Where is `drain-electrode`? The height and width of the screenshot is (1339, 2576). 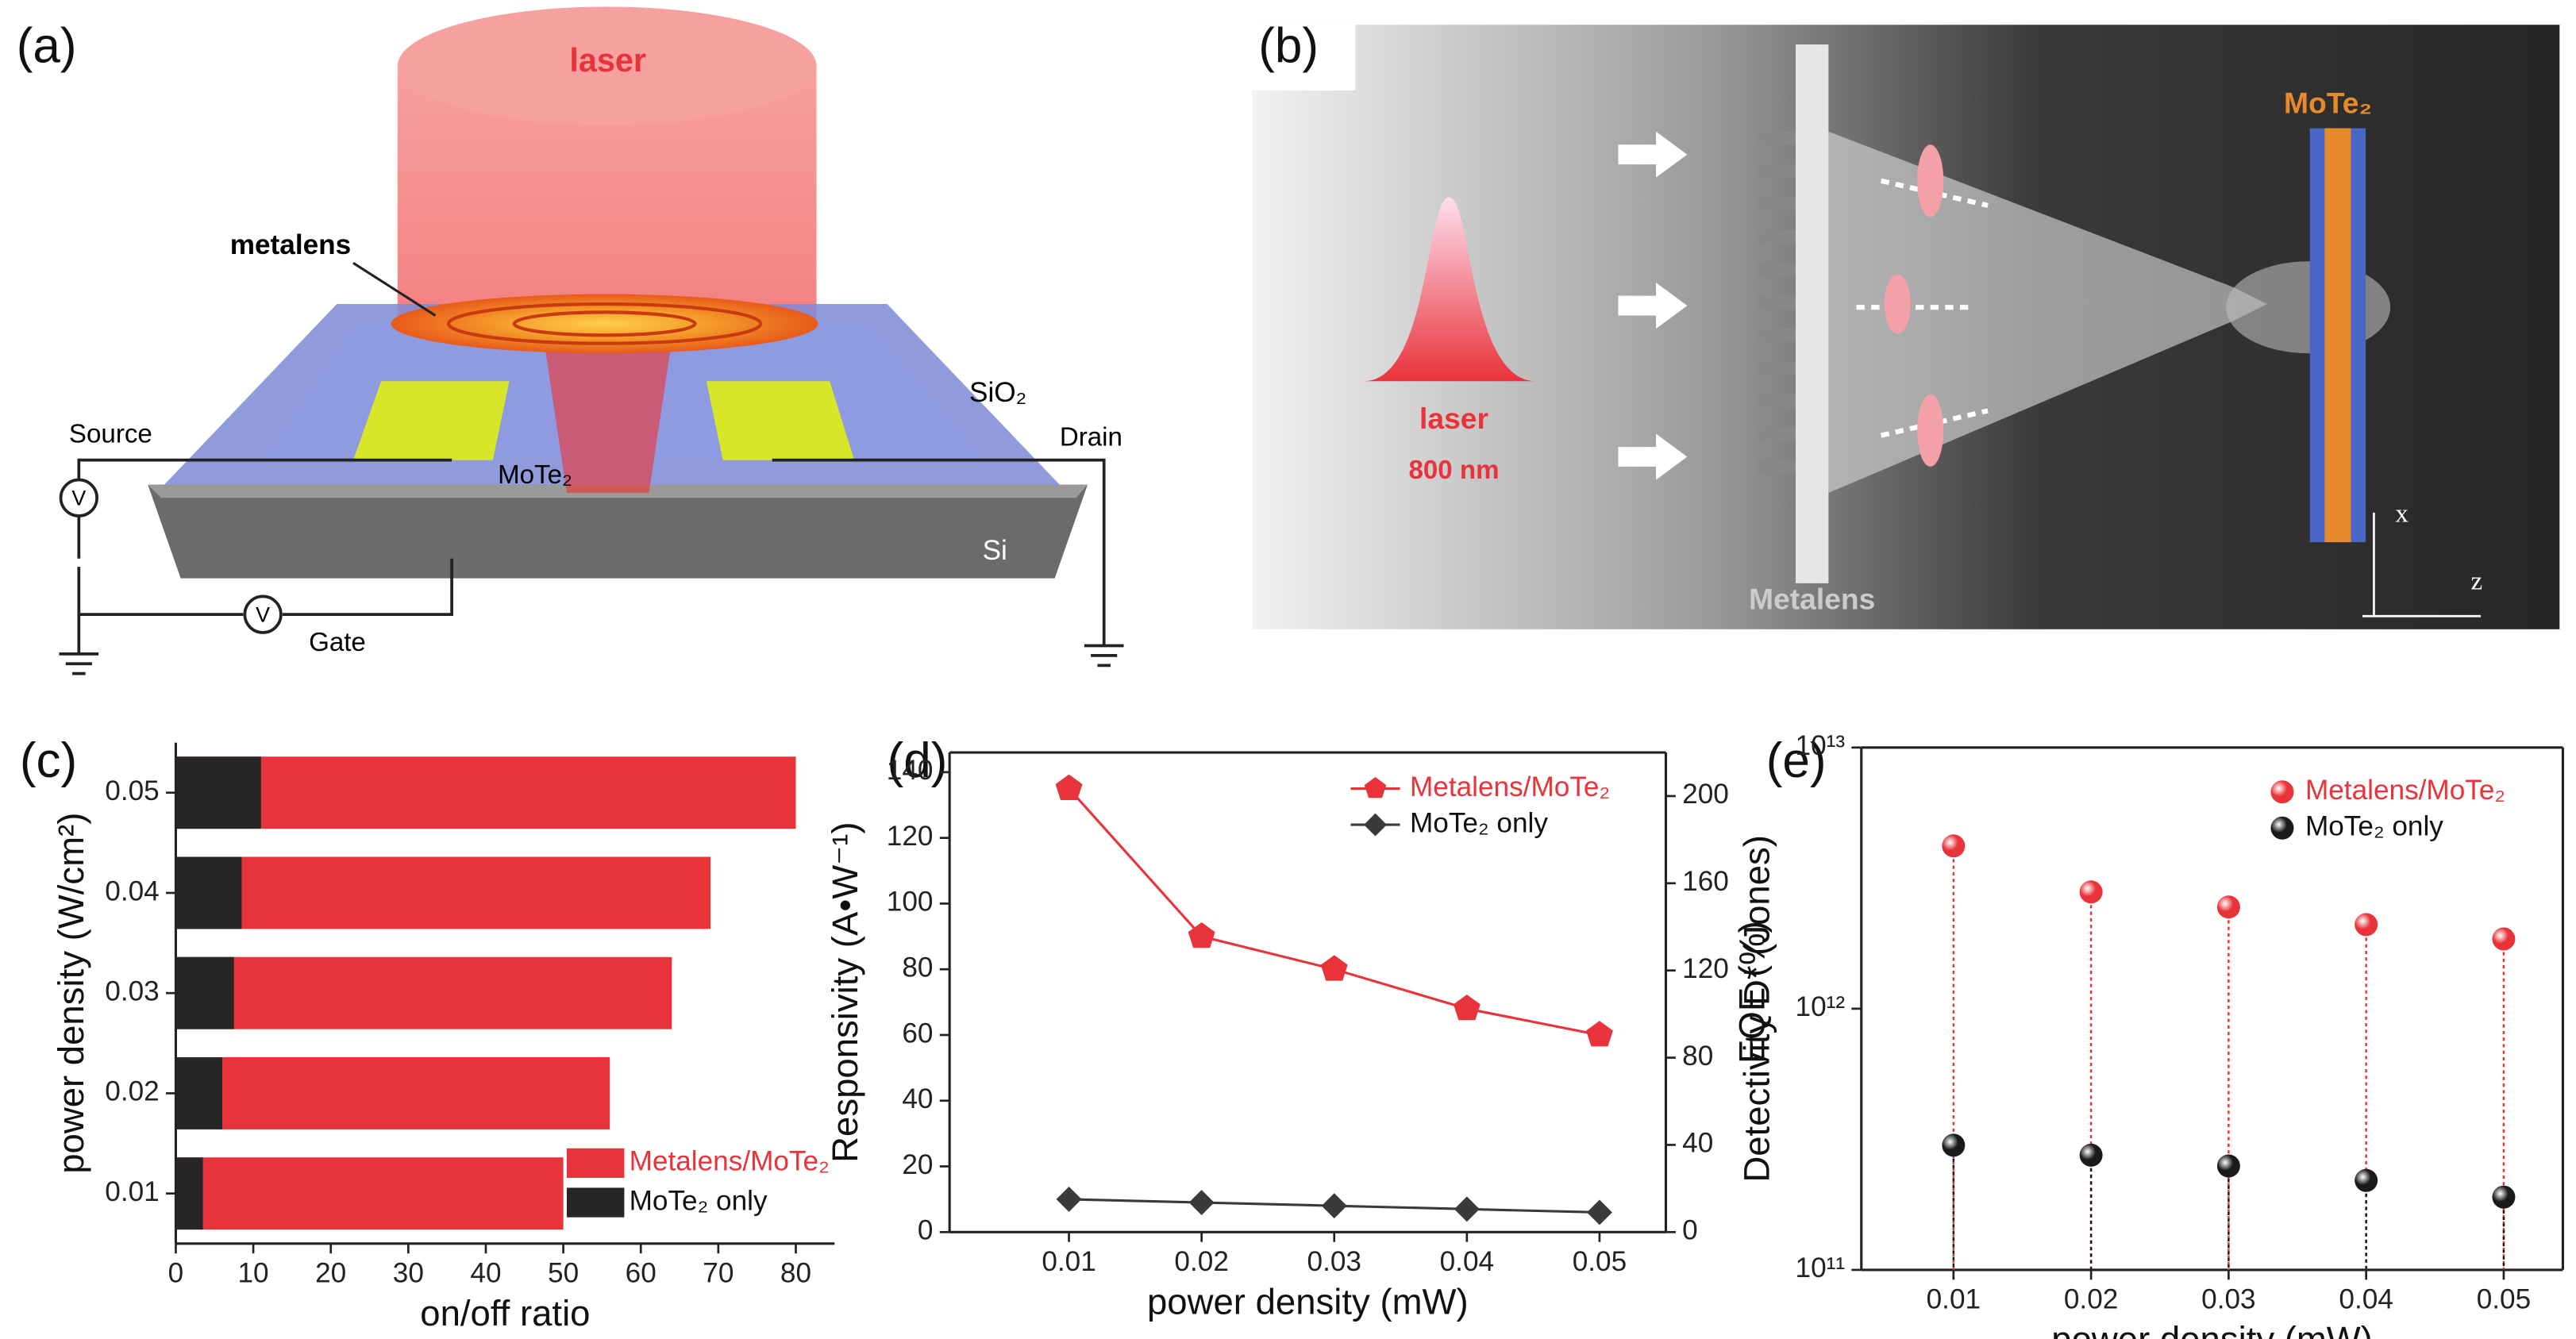 drain-electrode is located at coordinates (780, 420).